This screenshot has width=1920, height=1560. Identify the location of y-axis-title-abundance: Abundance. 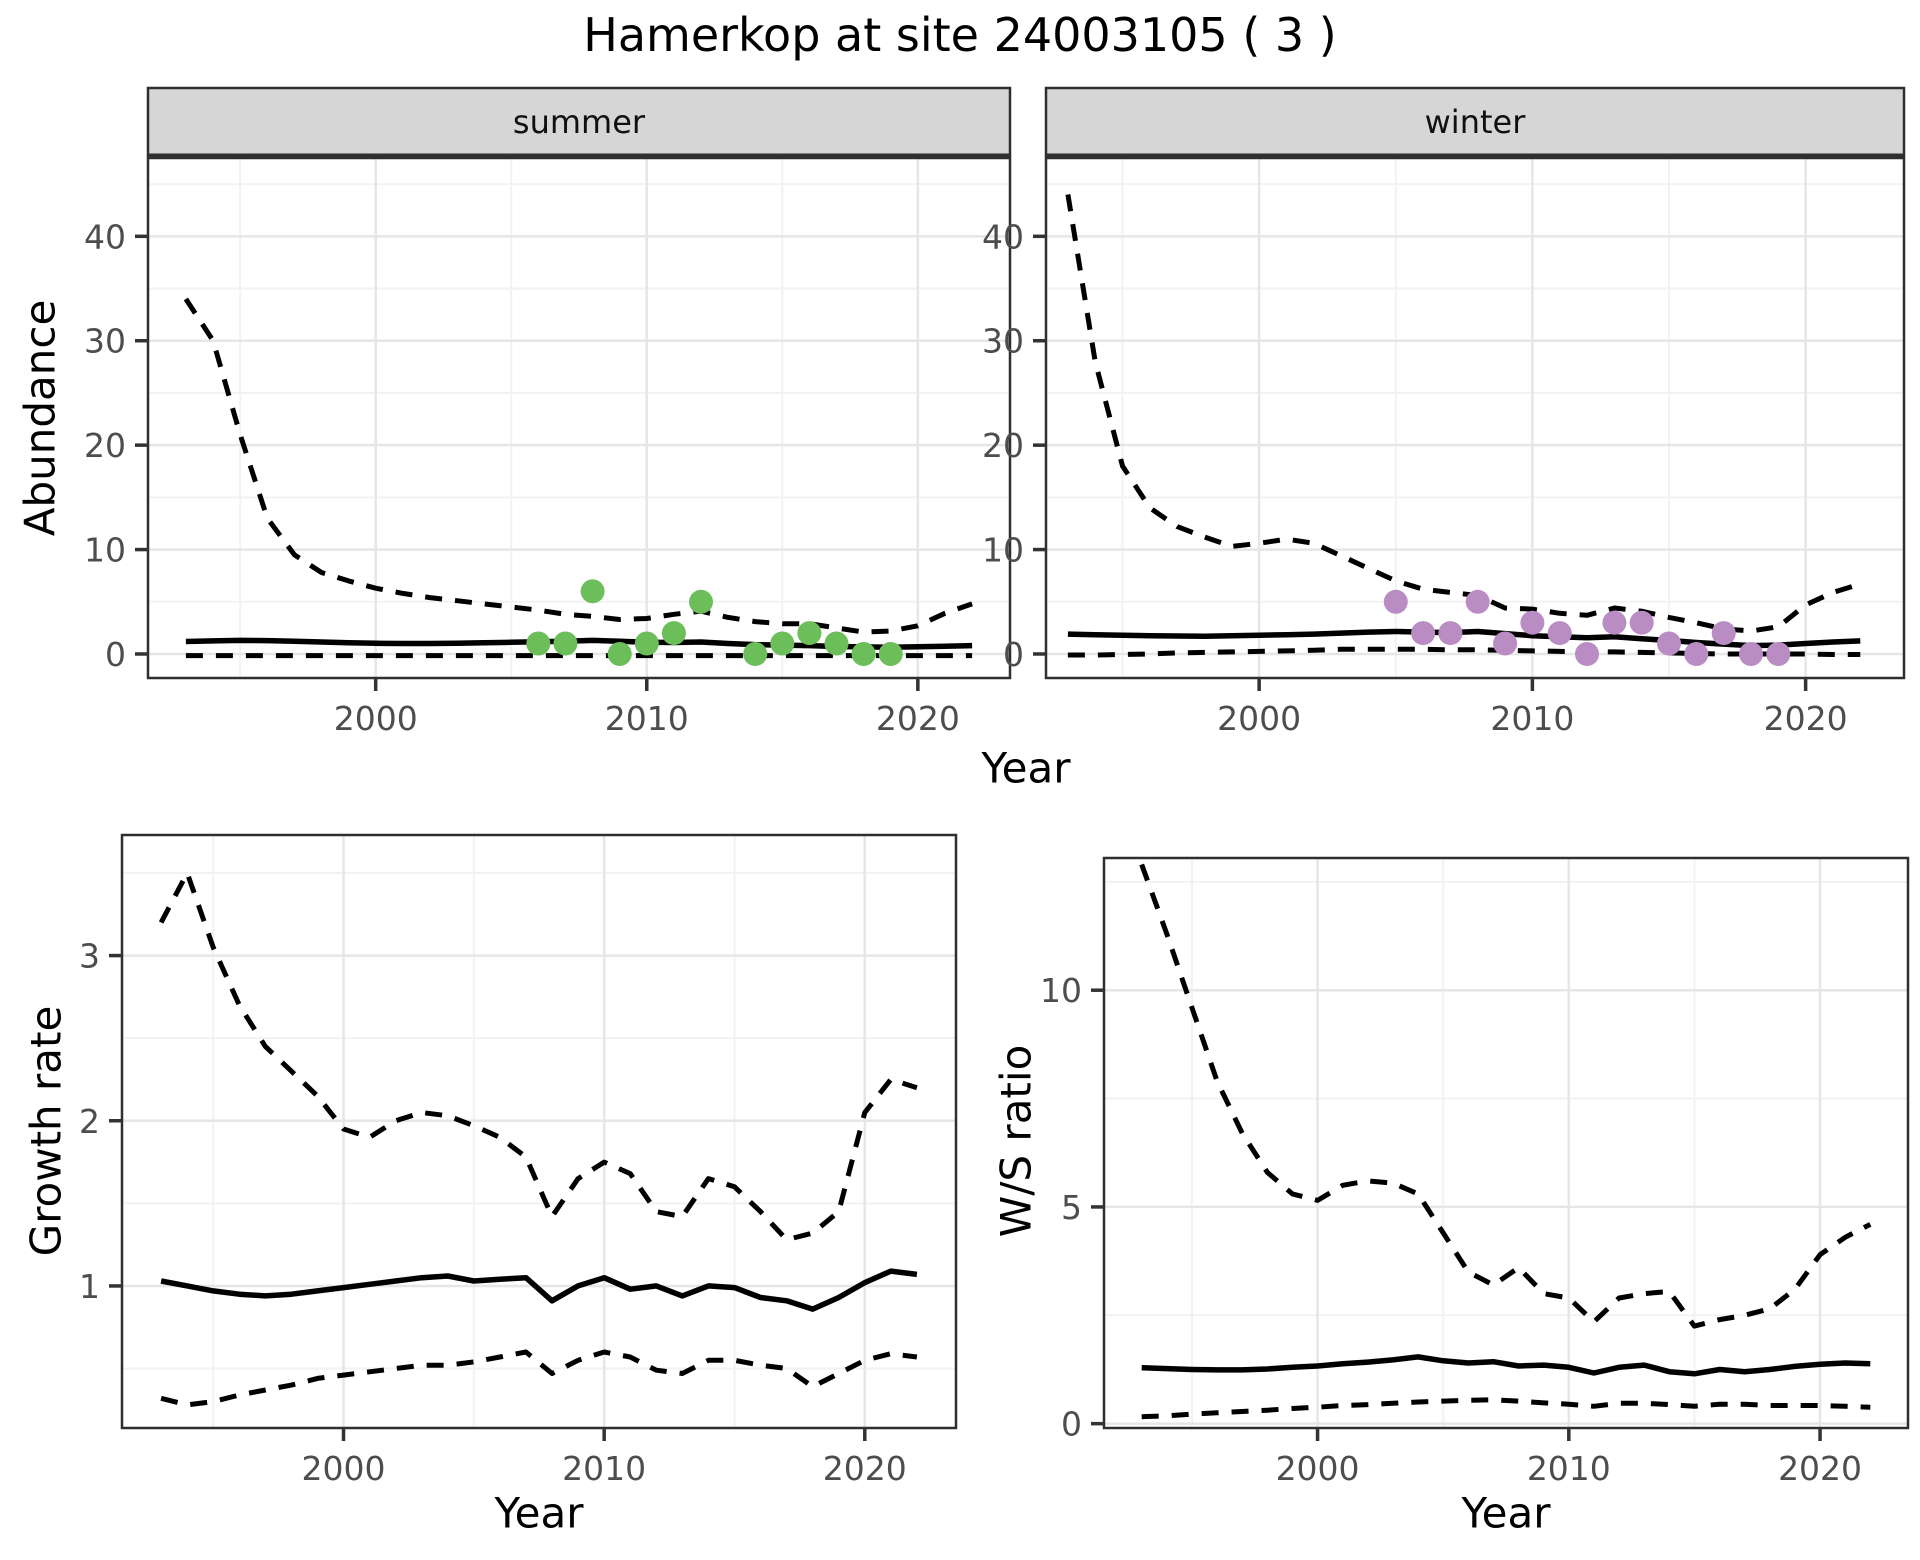
(40, 418).